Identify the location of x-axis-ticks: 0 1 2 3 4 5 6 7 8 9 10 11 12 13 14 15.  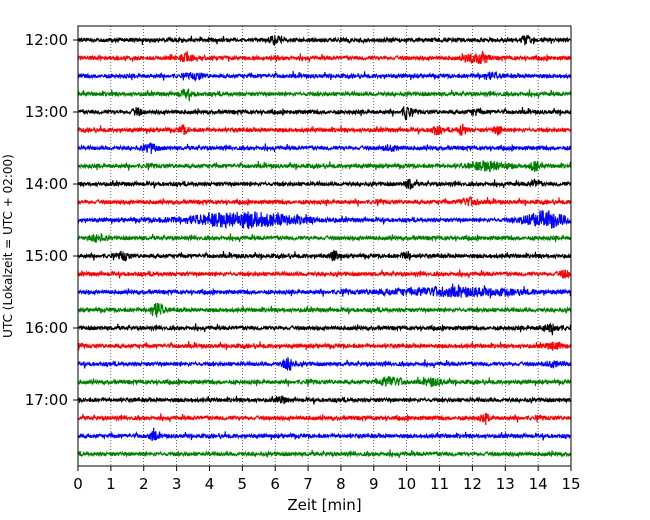
(327, 479).